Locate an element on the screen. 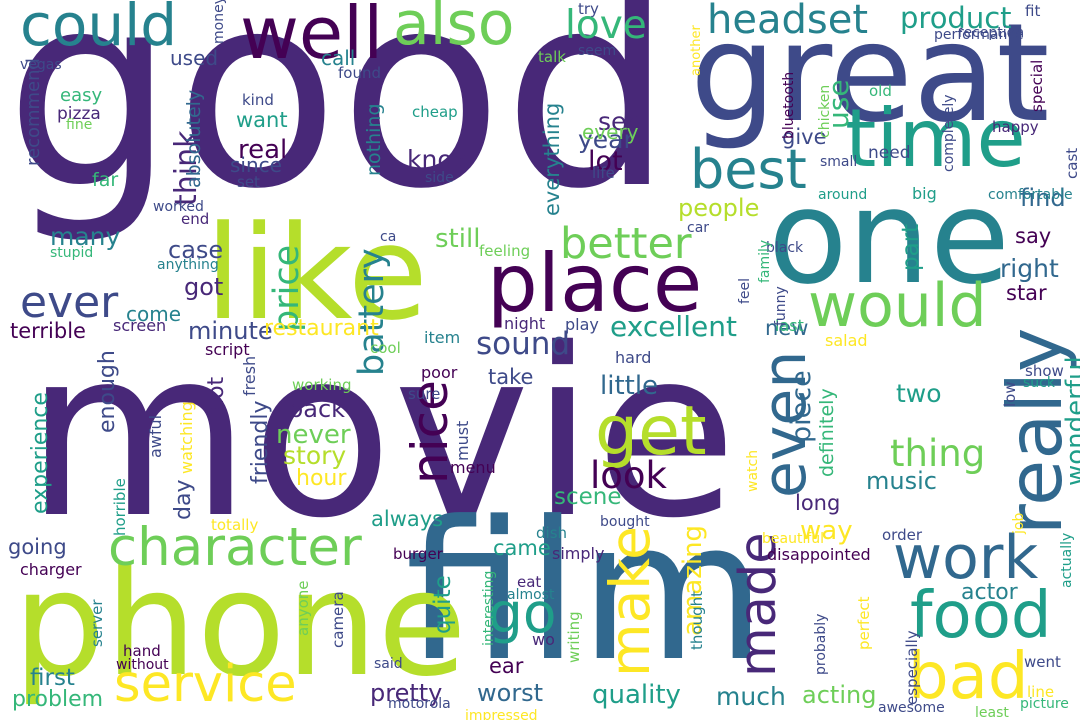  cloud-word: feeling is located at coordinates (505, 251).